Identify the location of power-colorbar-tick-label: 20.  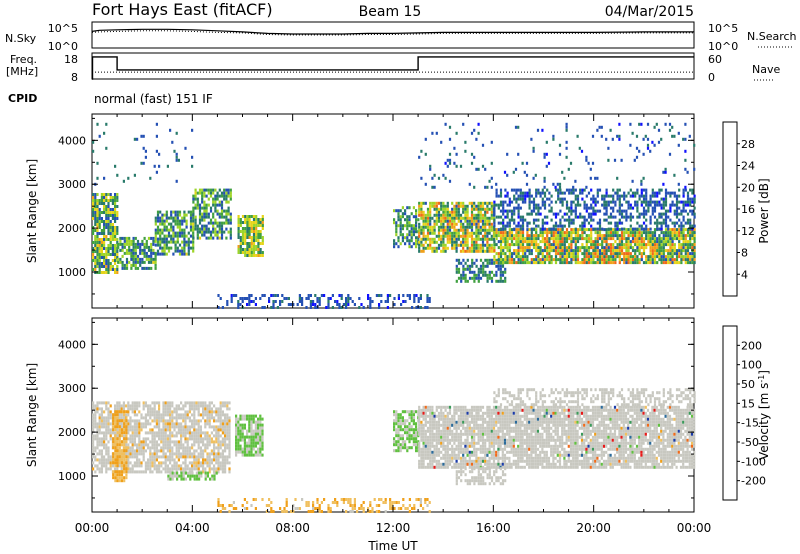
(748, 187).